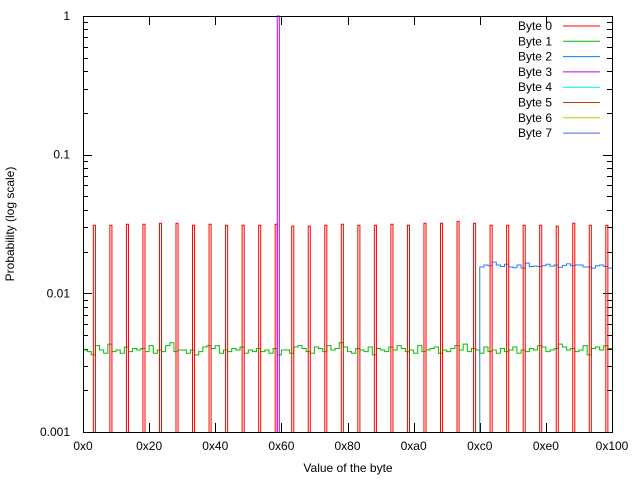  What do you see at coordinates (535, 87) in the screenshot?
I see `legend-label: Byte 4` at bounding box center [535, 87].